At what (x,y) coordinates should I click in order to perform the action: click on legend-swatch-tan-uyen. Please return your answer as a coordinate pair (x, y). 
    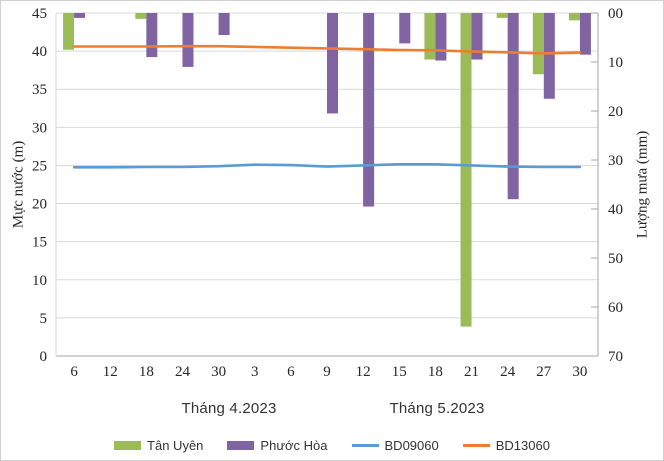
    Looking at the image, I should click on (128, 445).